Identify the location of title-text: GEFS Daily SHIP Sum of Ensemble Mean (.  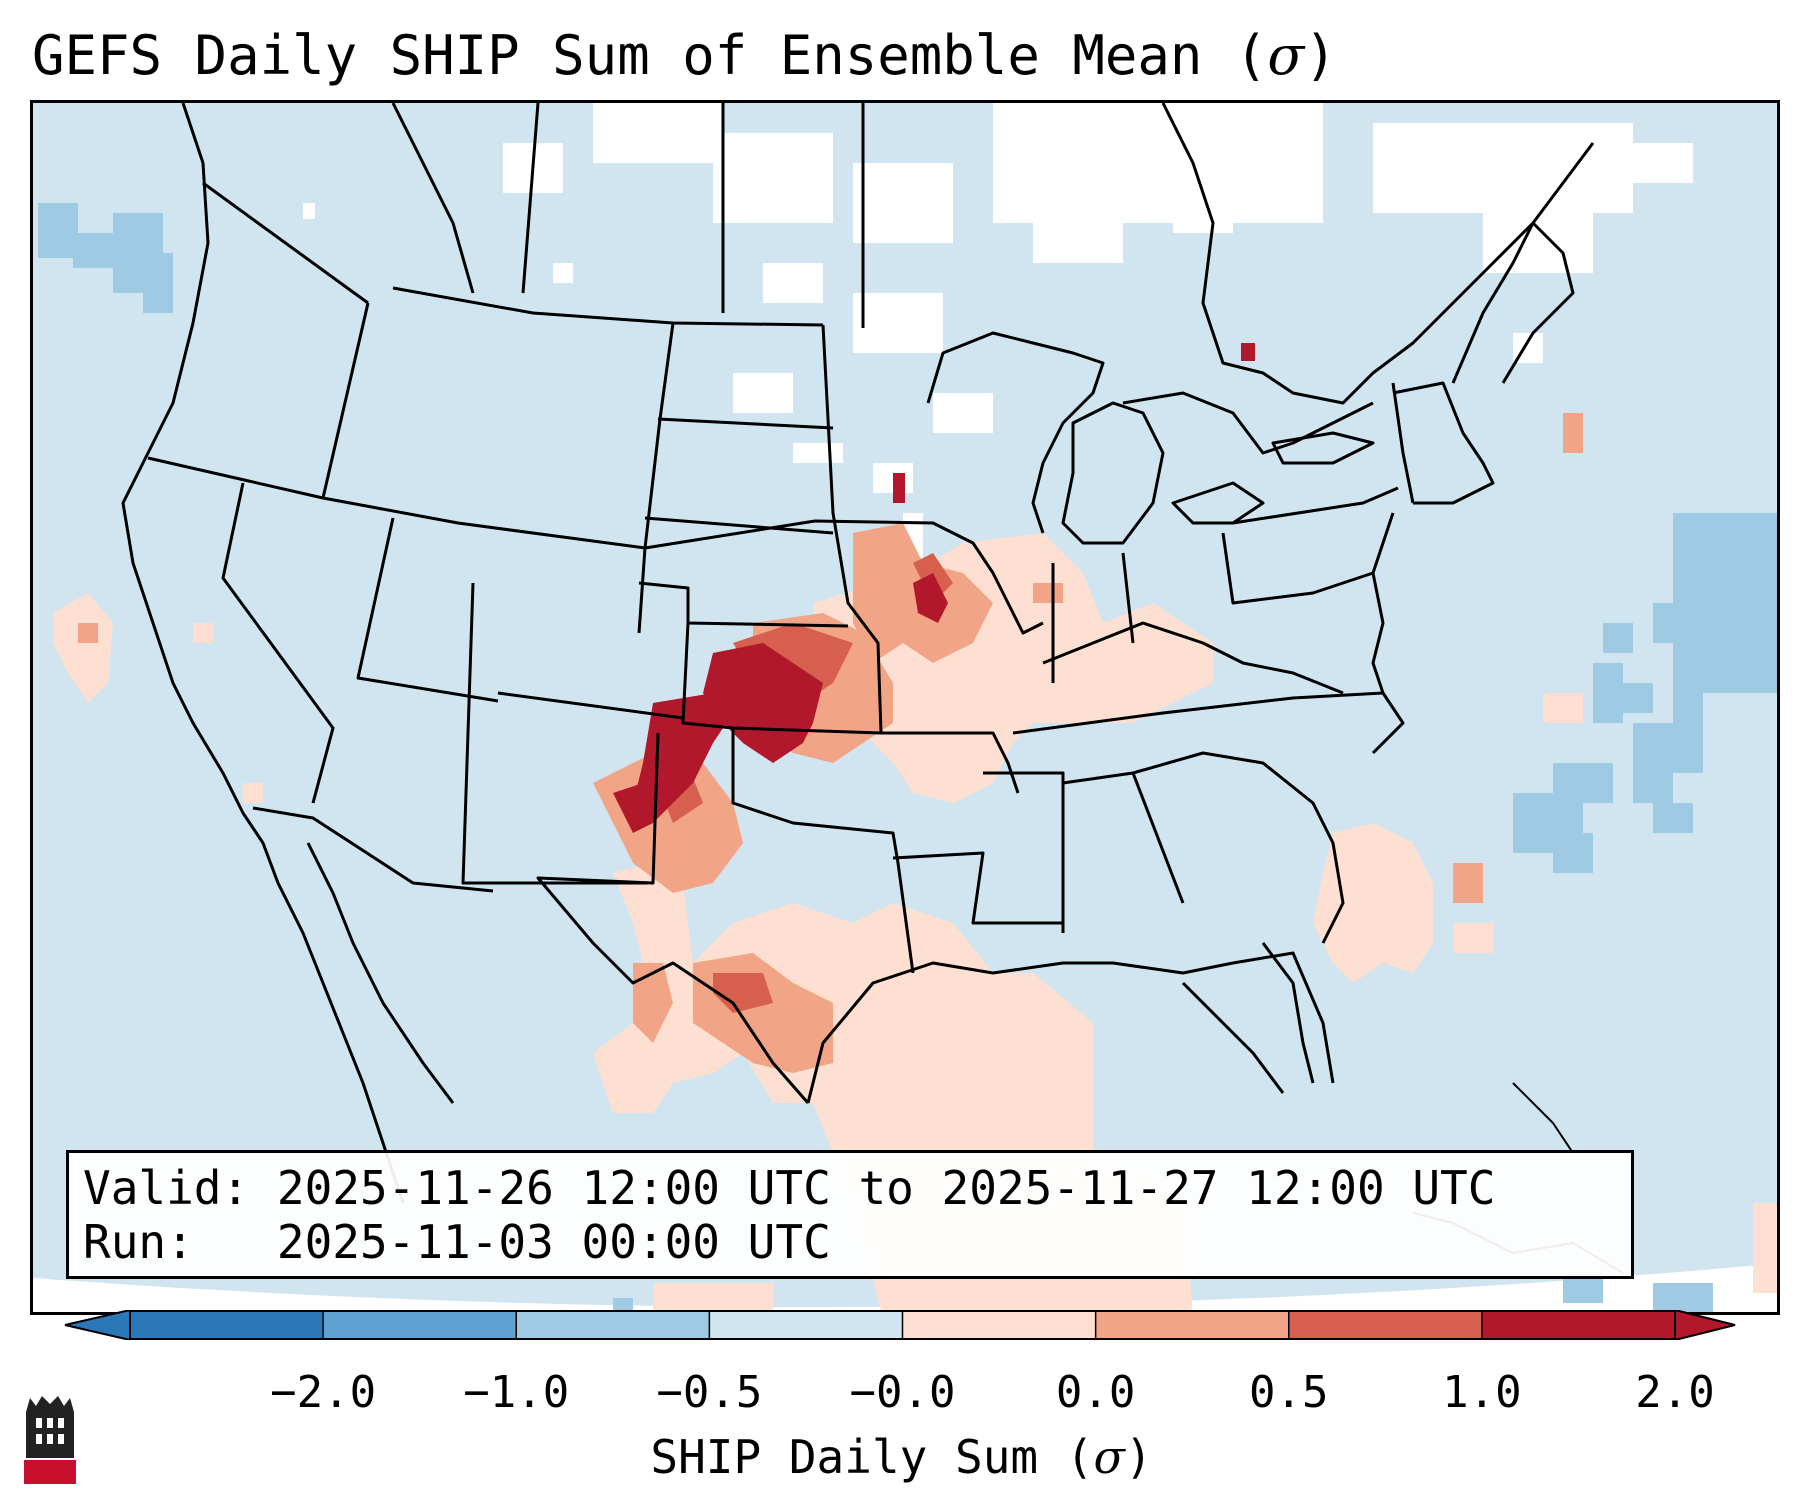
(650, 55).